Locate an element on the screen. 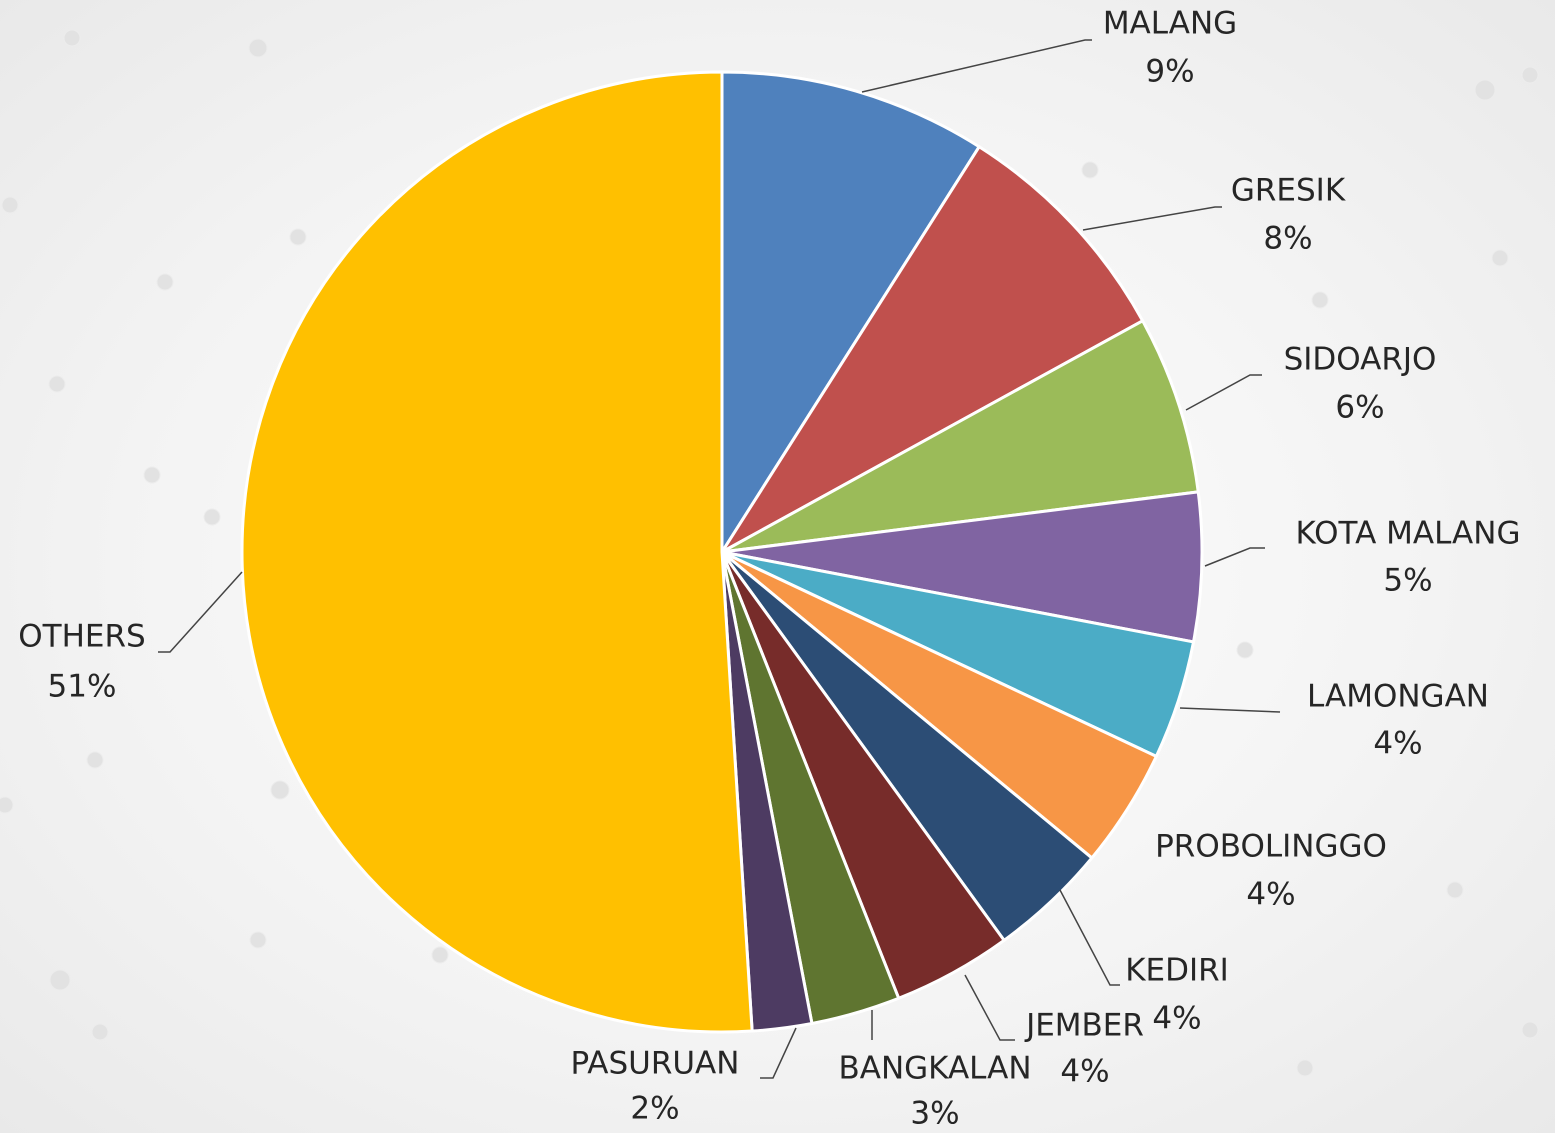 The width and height of the screenshot is (1555, 1133). slice-label: KOTA MALANG is located at coordinates (1408, 534).